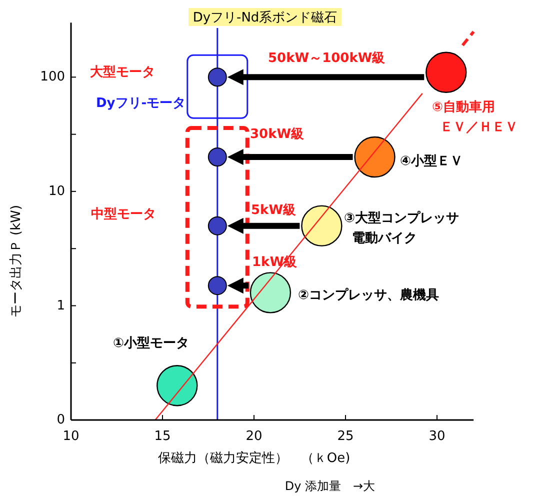 The height and width of the screenshot is (497, 534). Describe the element at coordinates (60, 306) in the screenshot. I see `y-tick-label: 1` at that location.